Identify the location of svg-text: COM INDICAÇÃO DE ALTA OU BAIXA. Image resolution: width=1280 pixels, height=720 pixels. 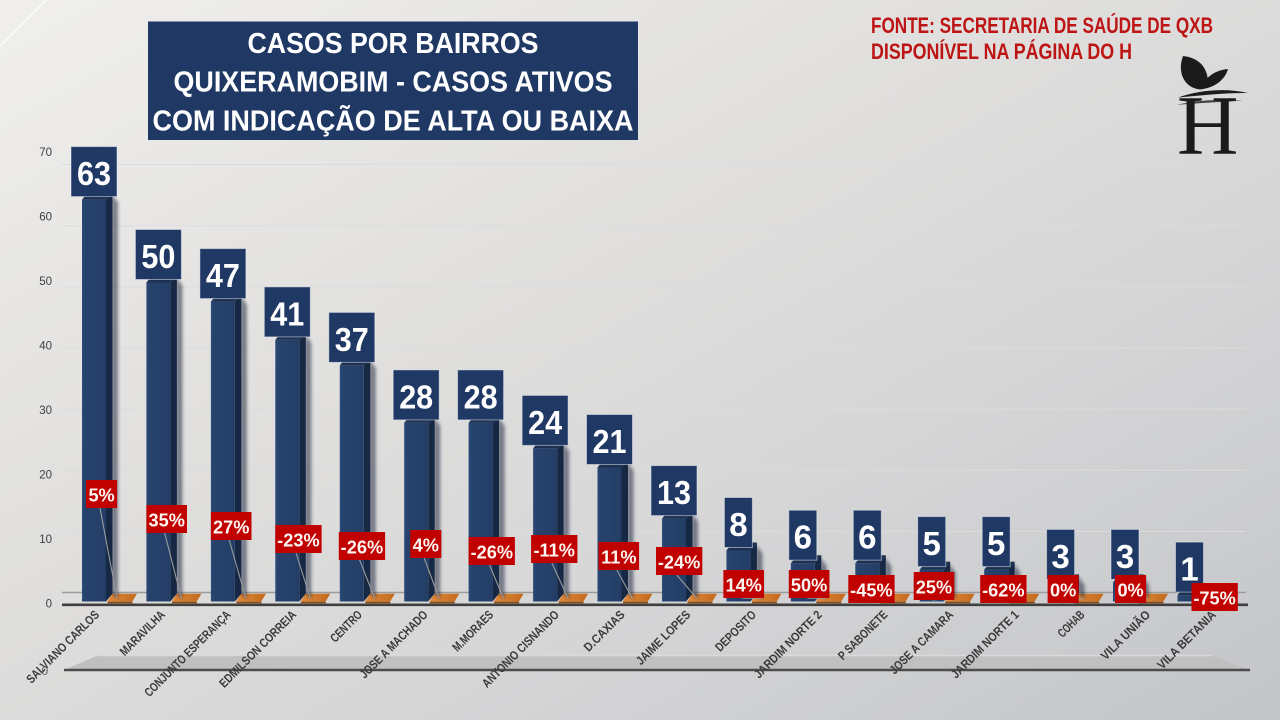
(393, 121).